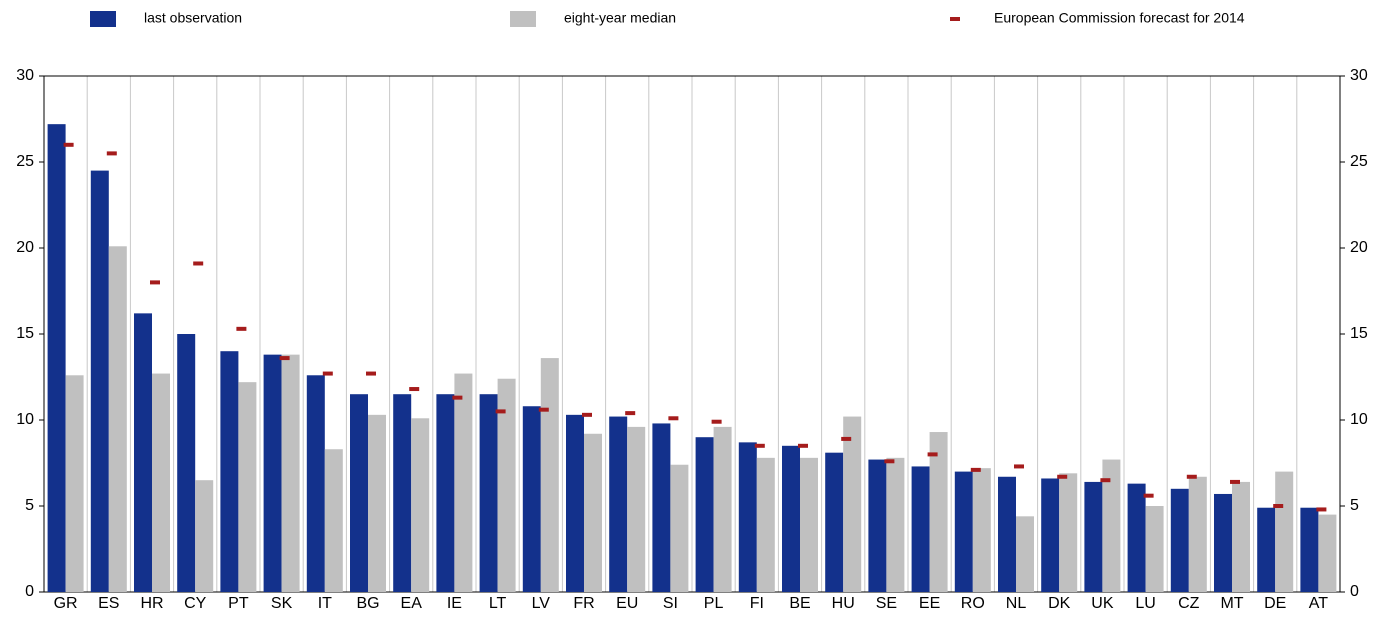 This screenshot has width=1396, height=617. What do you see at coordinates (498, 603) in the screenshot?
I see `x-tick-label: LT` at bounding box center [498, 603].